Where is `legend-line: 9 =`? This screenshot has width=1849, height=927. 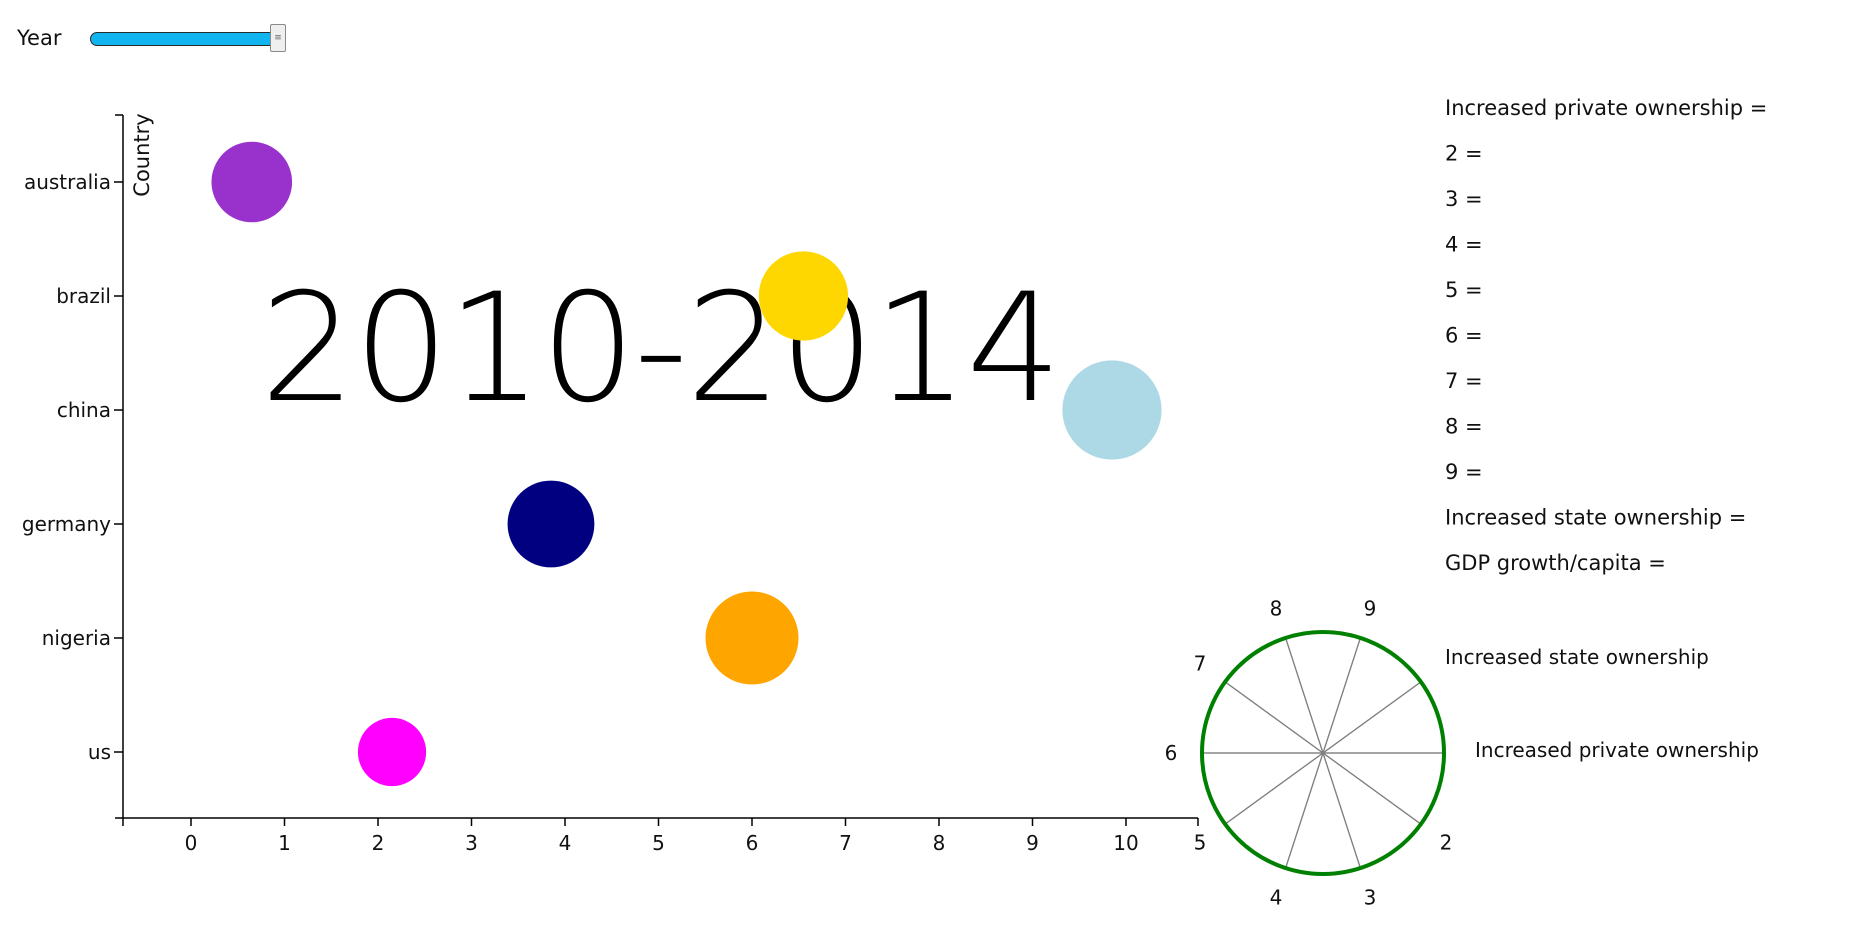
legend-line: 9 = is located at coordinates (1464, 472).